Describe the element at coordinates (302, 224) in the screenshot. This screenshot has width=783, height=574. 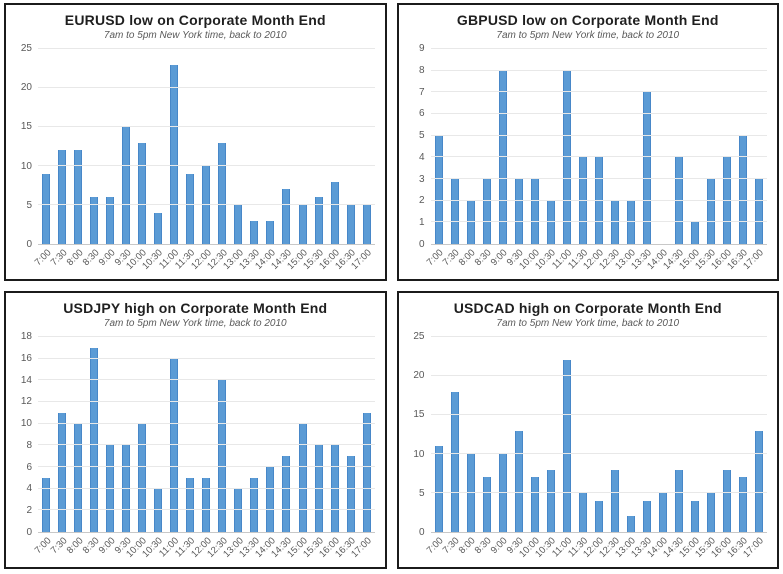
I see `bar-15:00` at that location.